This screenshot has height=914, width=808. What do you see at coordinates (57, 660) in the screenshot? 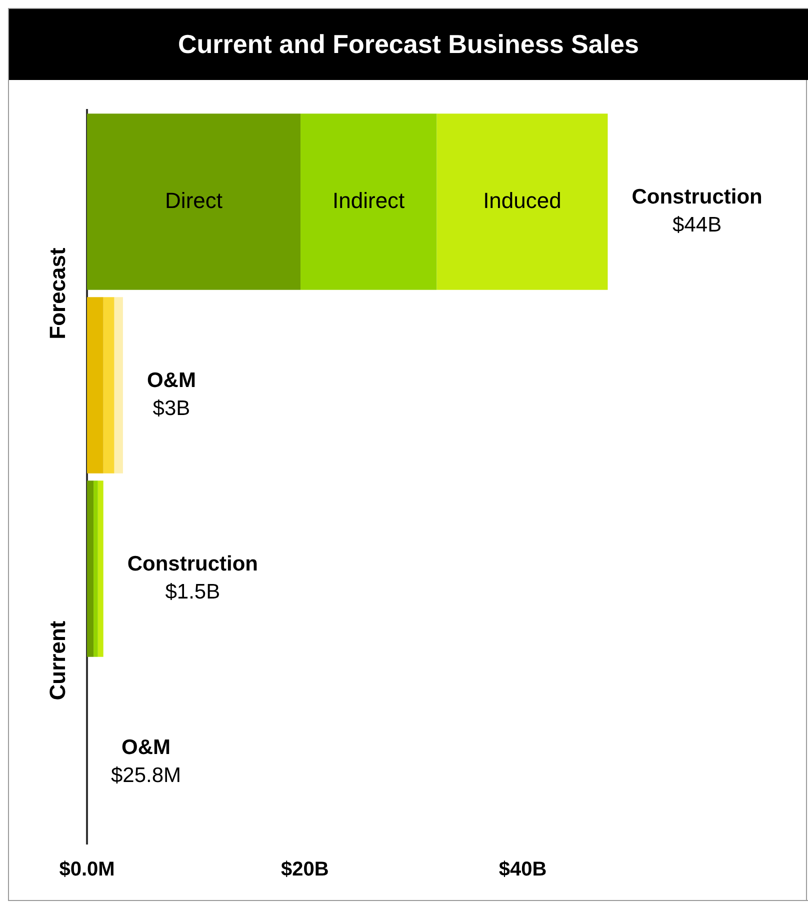
I see `text: Current` at bounding box center [57, 660].